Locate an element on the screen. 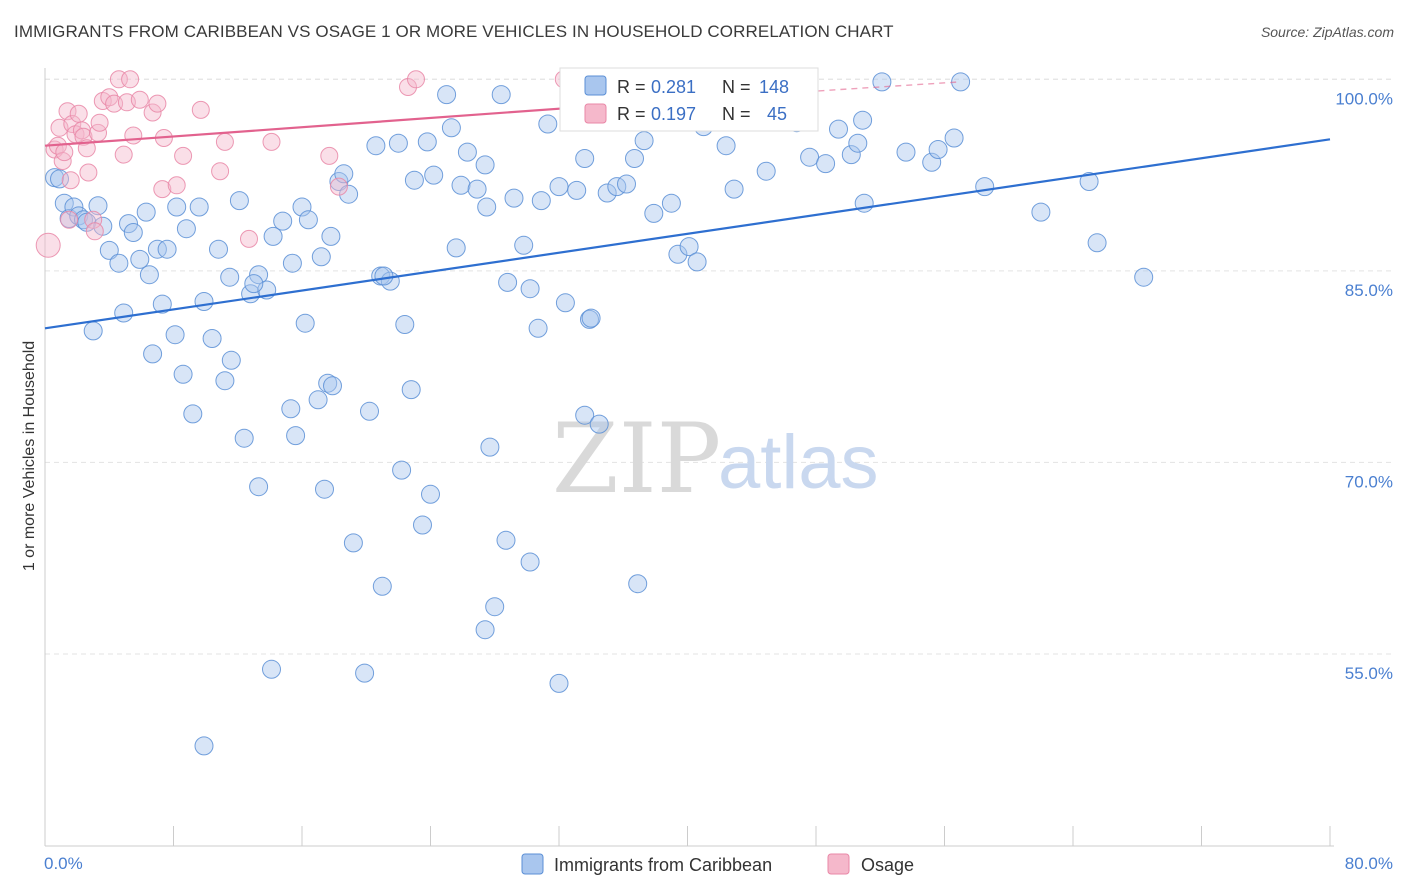 This screenshot has width=1406, height=892. legend-swatch-osage is located at coordinates (595, 113).